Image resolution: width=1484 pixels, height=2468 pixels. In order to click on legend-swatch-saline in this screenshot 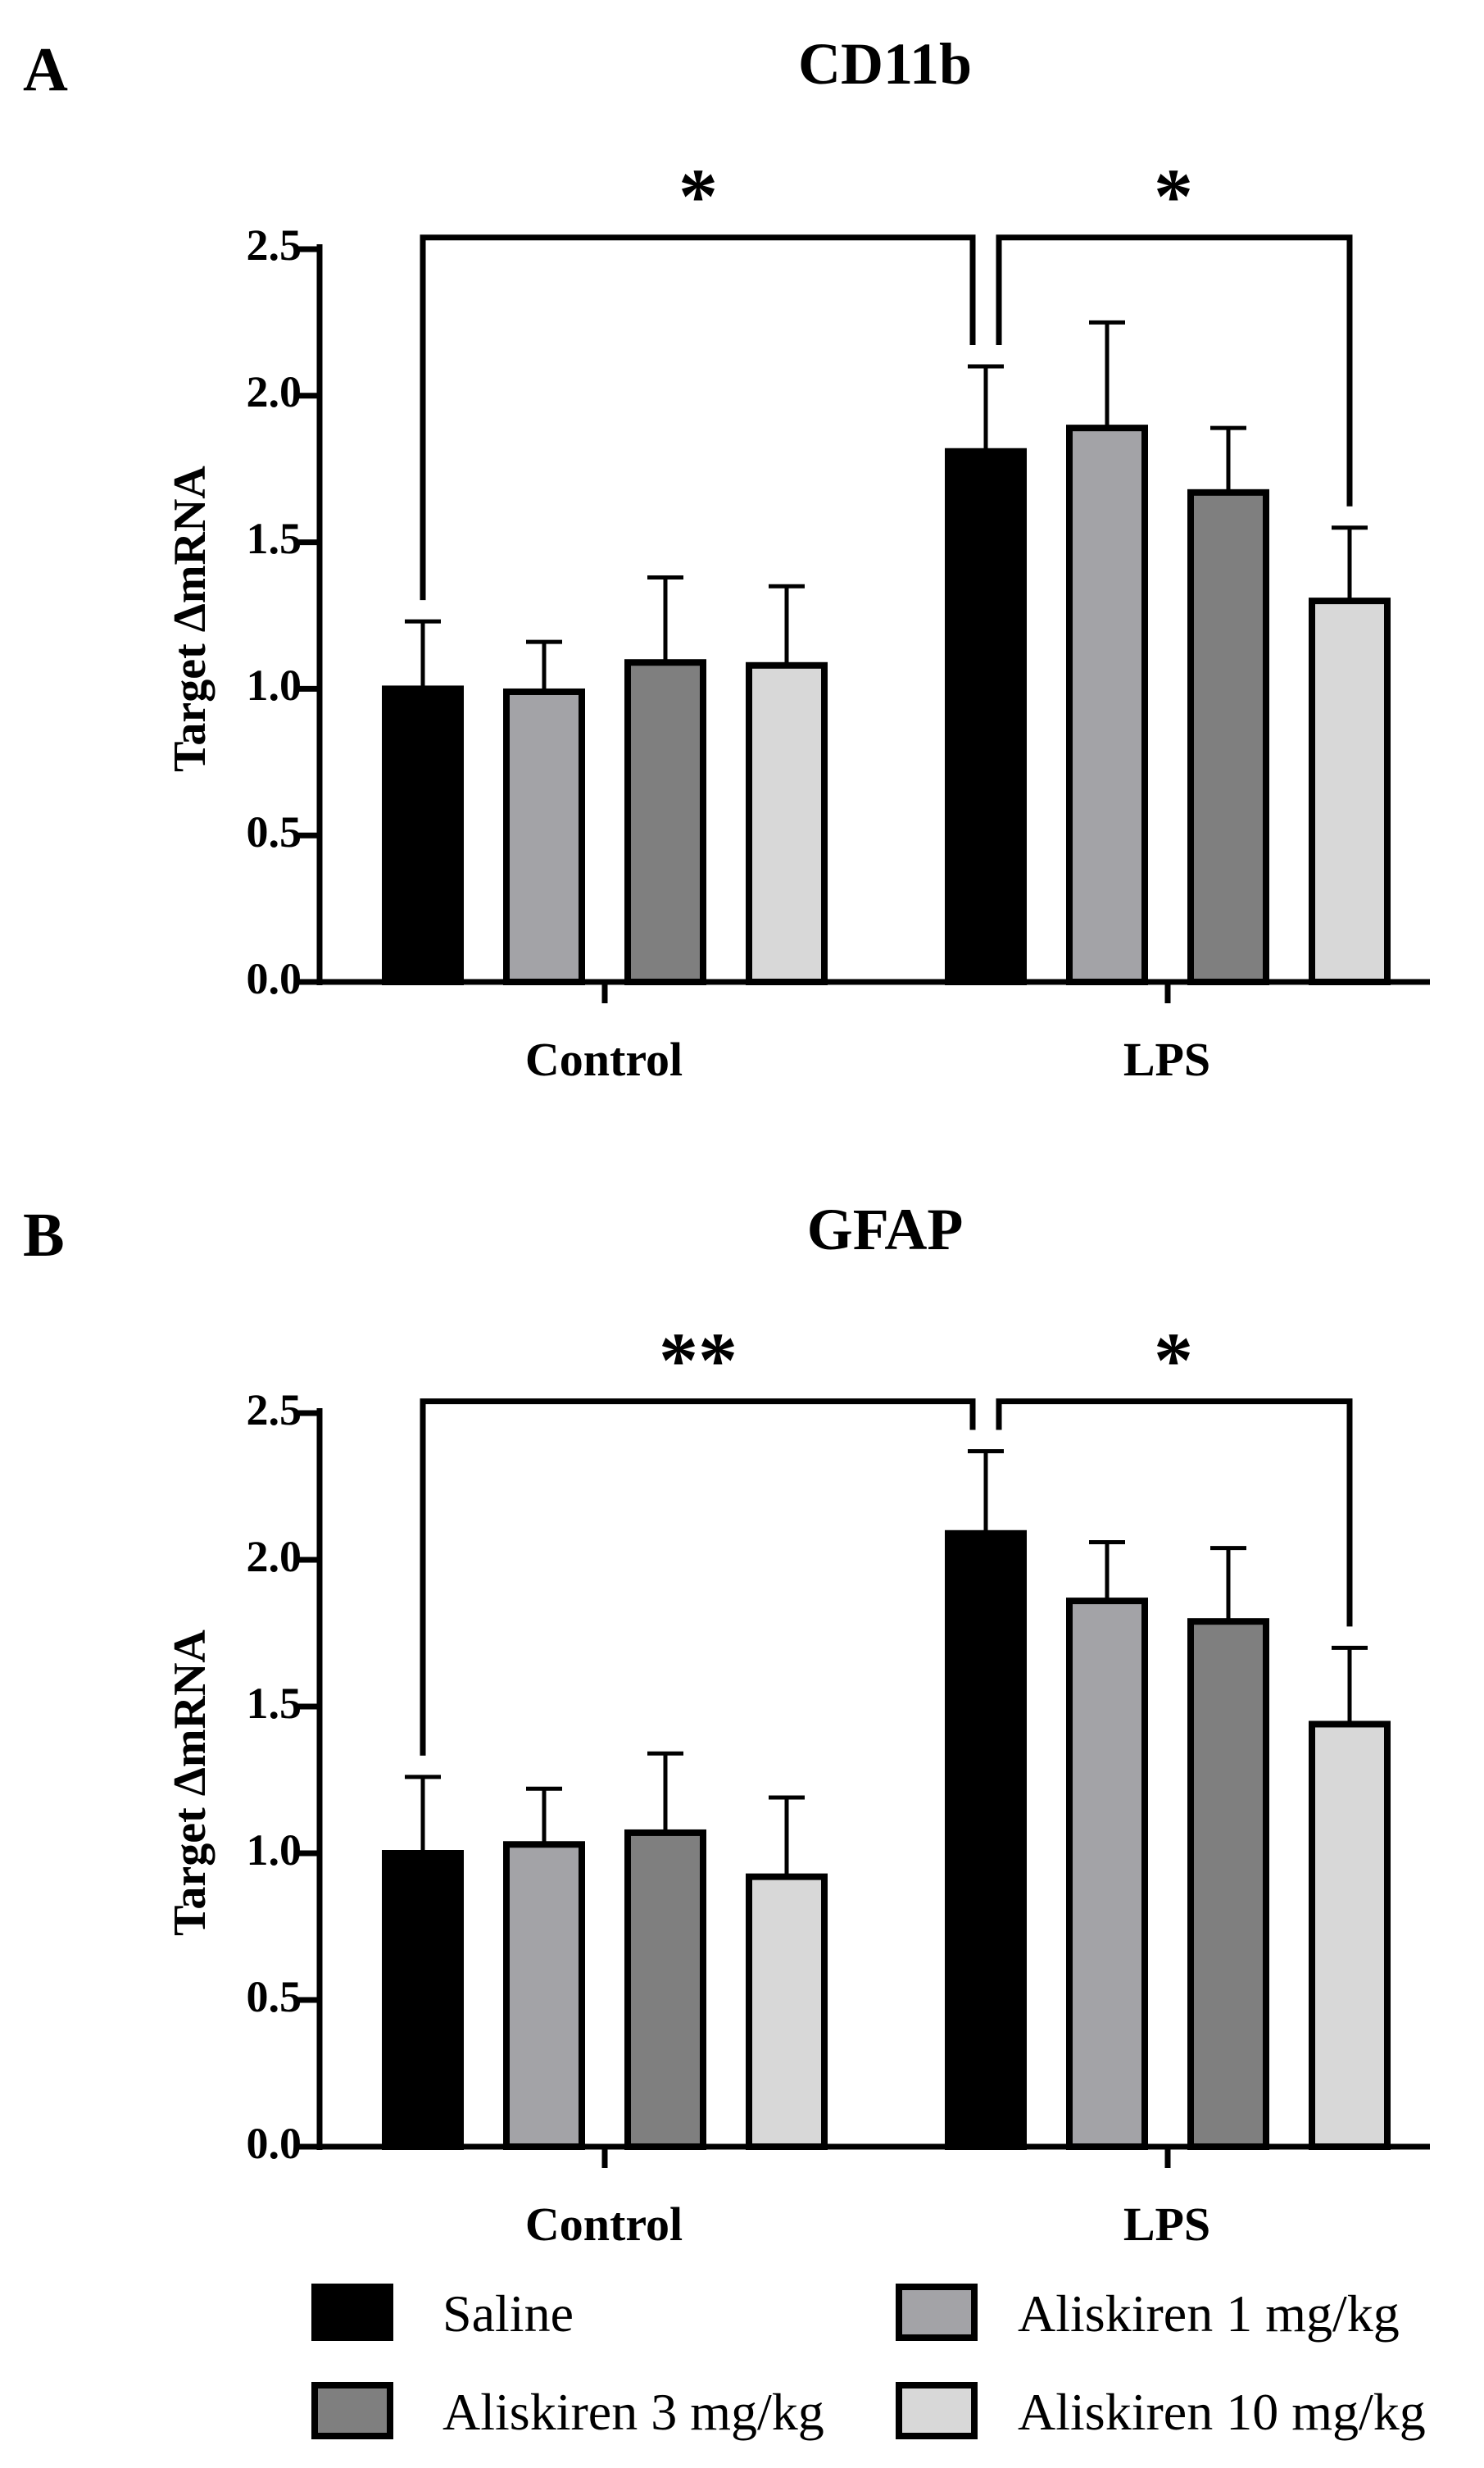, I will do `click(352, 2312)`.